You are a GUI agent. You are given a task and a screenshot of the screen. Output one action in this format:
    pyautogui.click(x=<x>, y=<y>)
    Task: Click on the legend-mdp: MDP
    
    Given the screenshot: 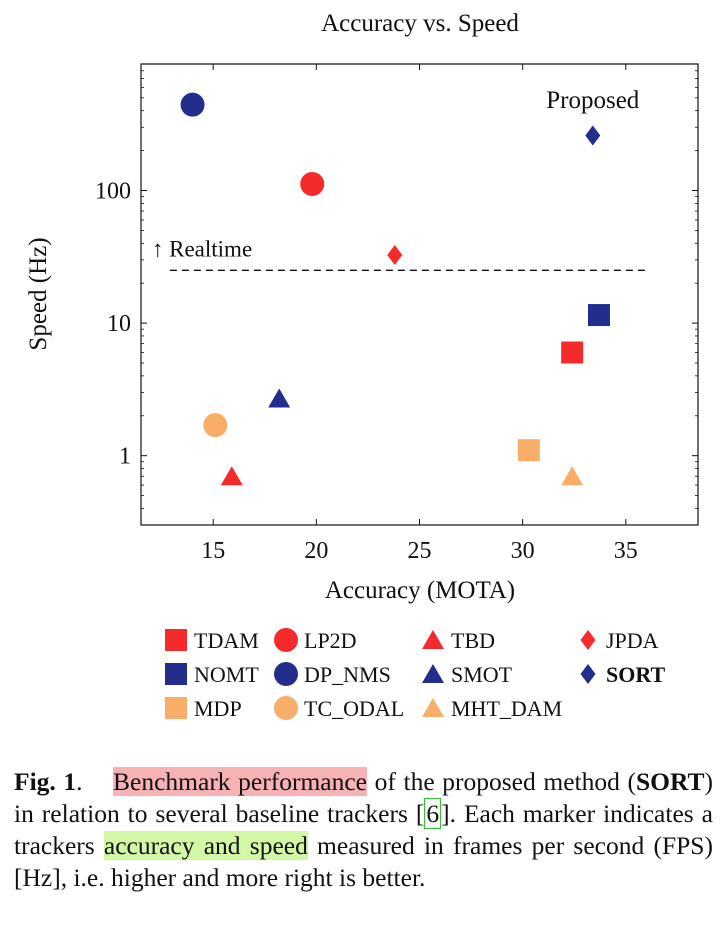 What is the action you would take?
    pyautogui.click(x=203, y=708)
    